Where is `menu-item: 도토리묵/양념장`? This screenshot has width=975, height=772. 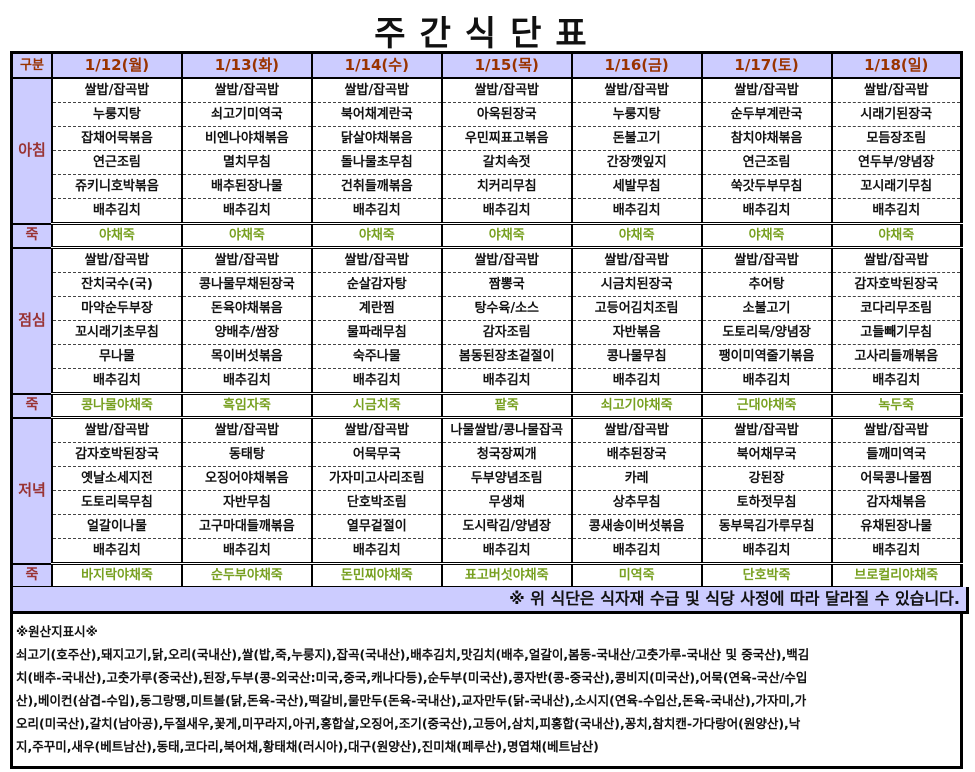 menu-item: 도토리묵/양념장 is located at coordinates (766, 332).